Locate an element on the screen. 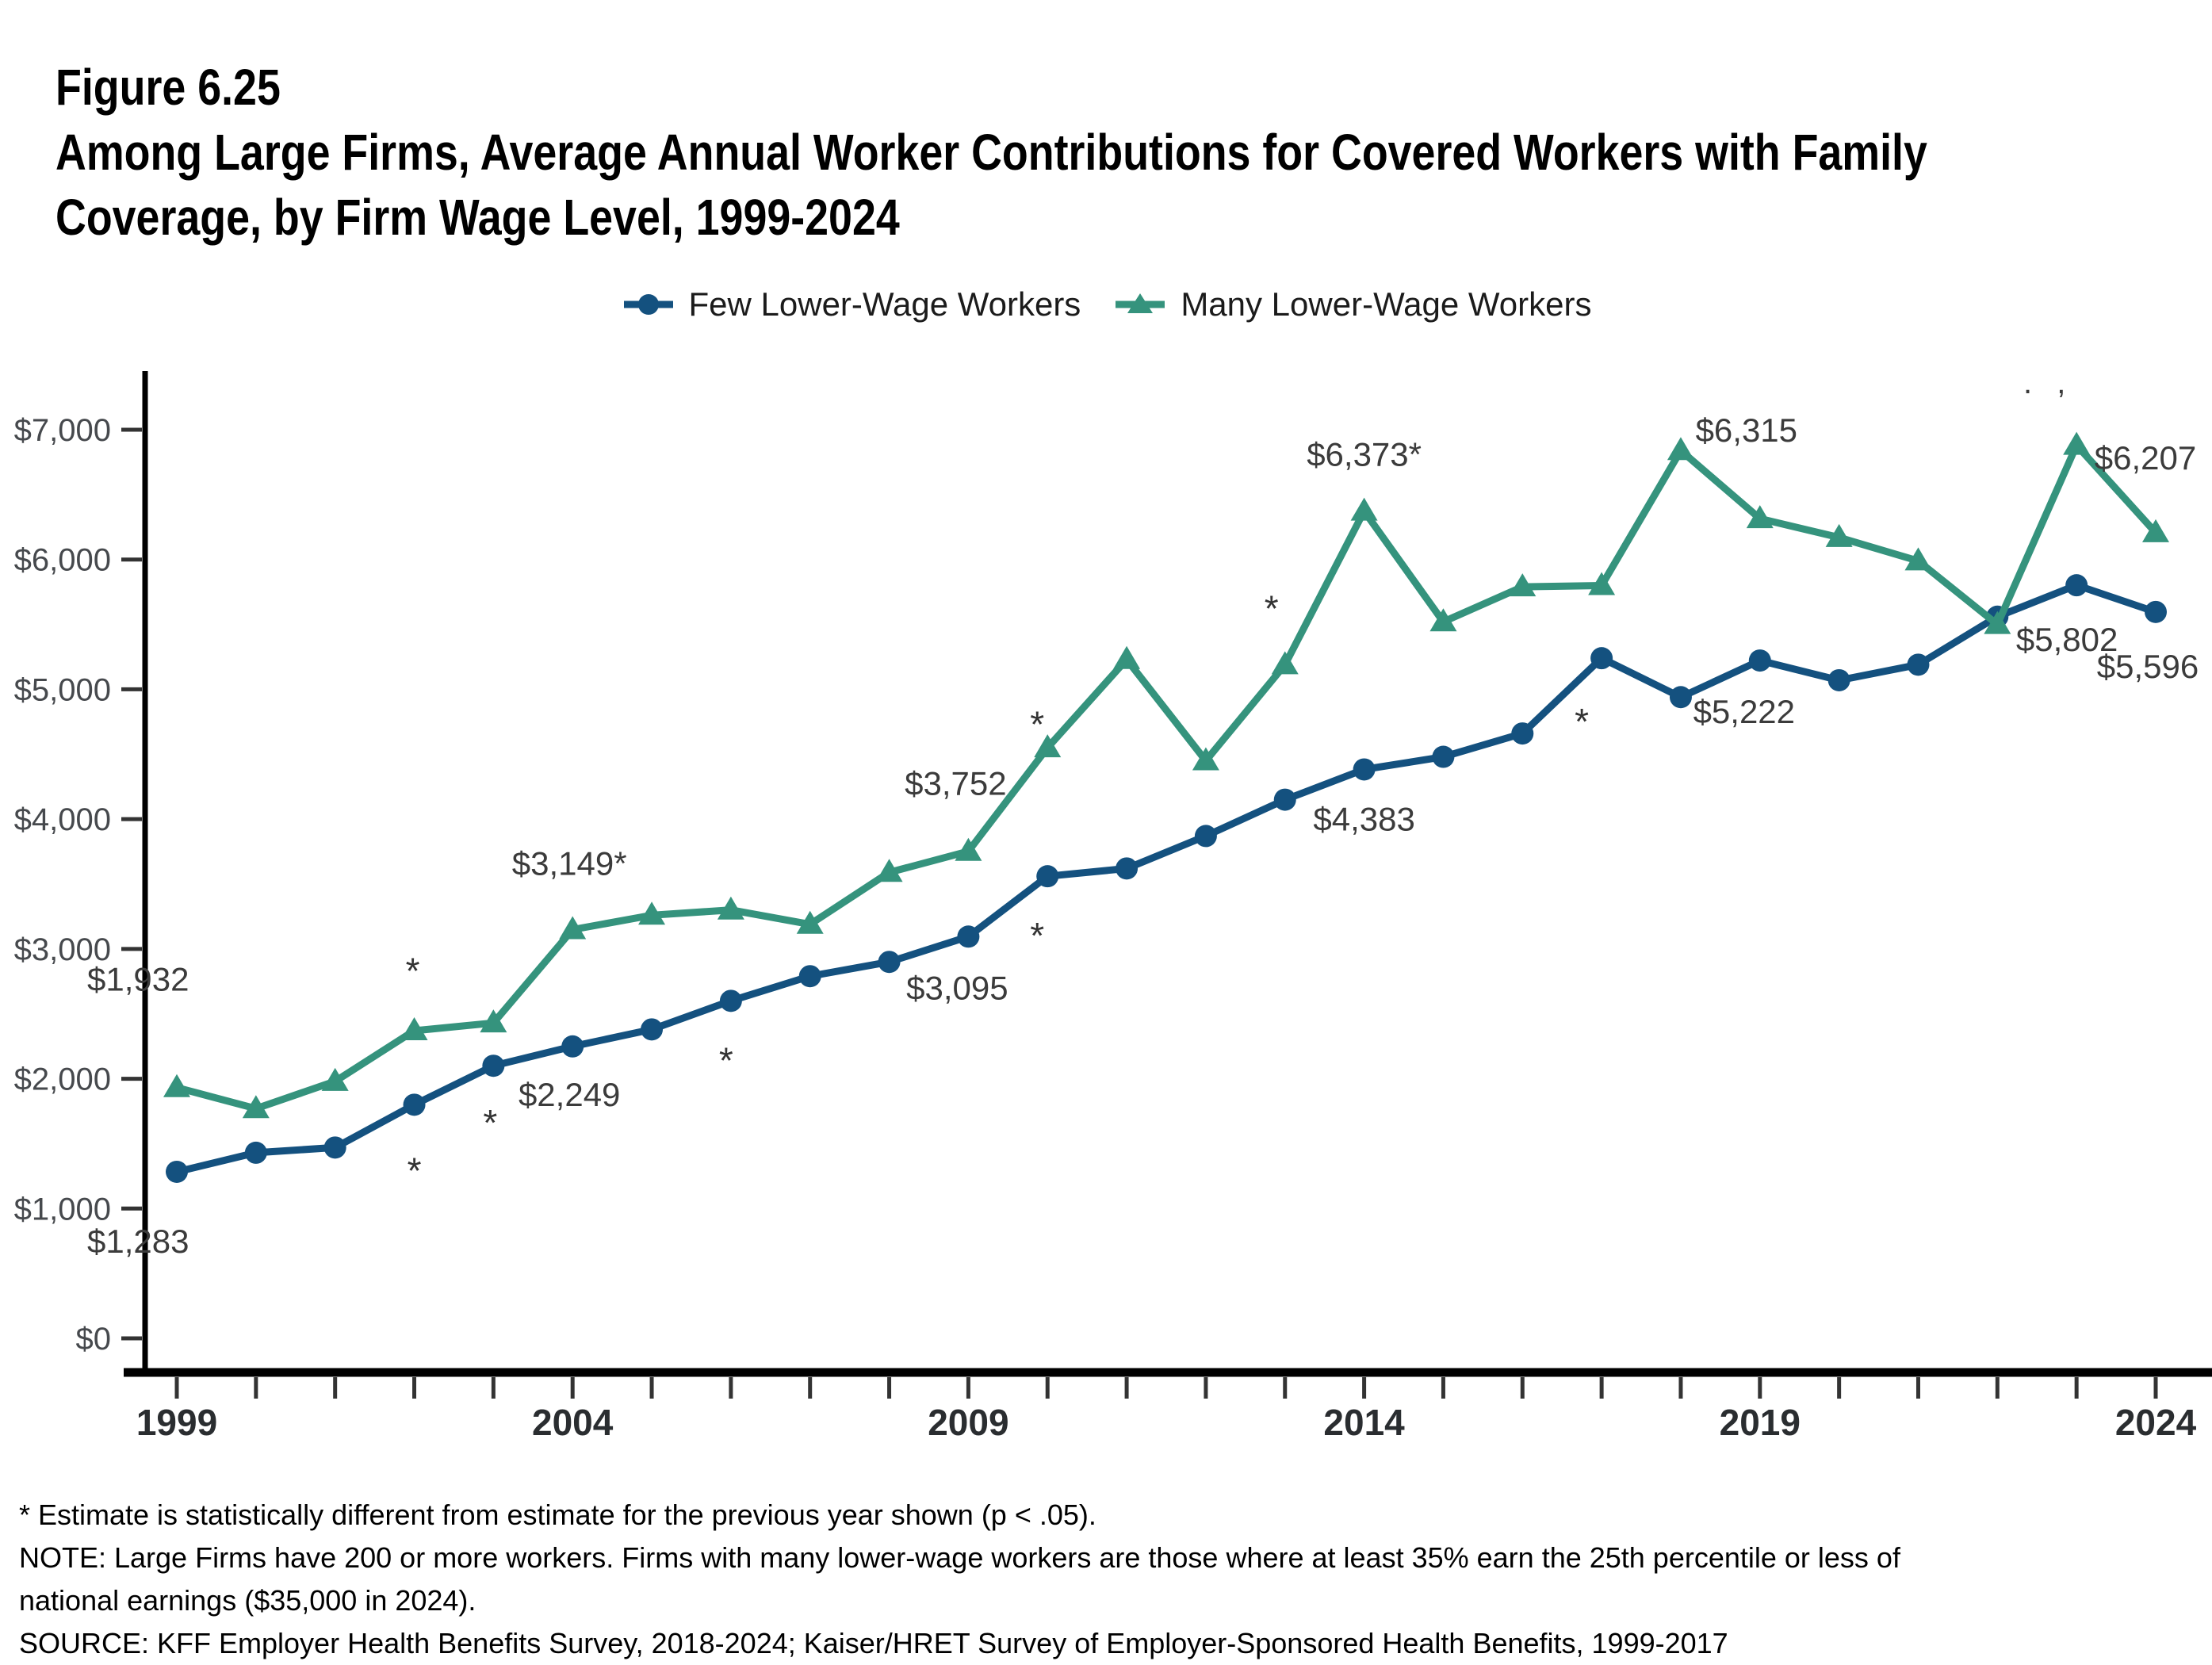  x-tick-label: 2019 is located at coordinates (1760, 1422).